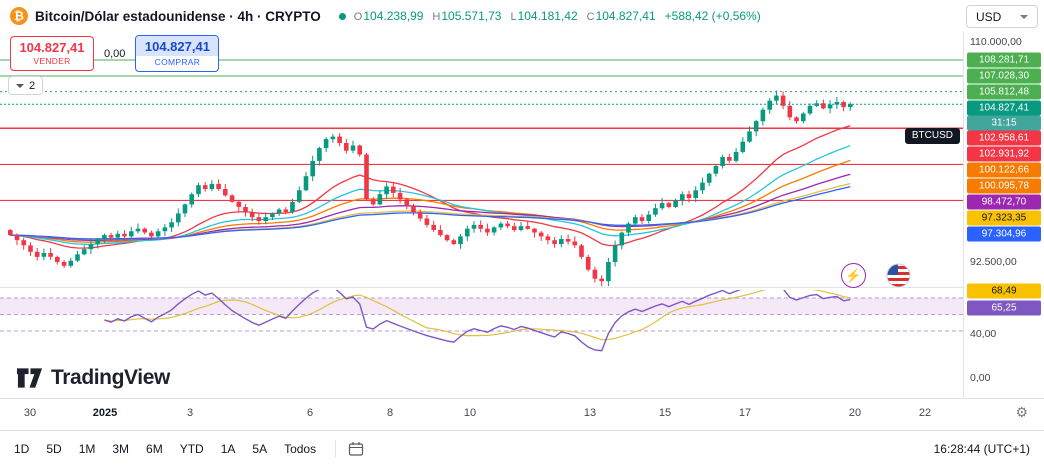 The width and height of the screenshot is (1044, 466). Describe the element at coordinates (390, 413) in the screenshot. I see `time-axis-label: 8` at that location.